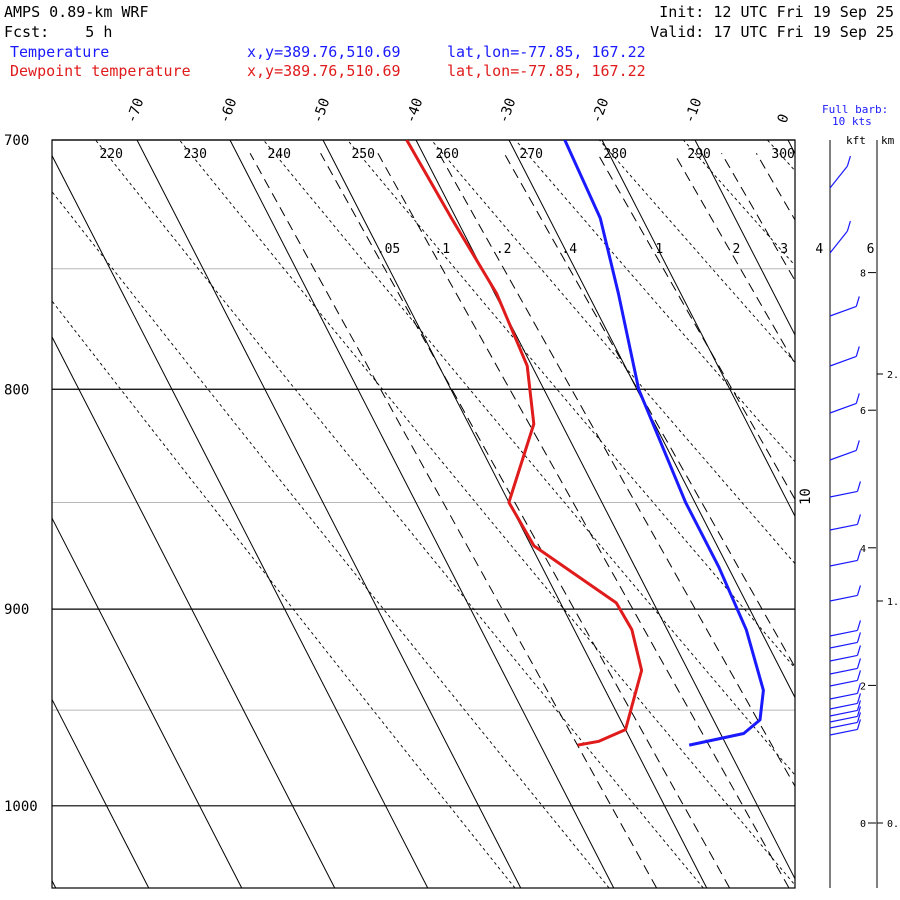  Describe the element at coordinates (601, 110) in the screenshot. I see `temperature-tick-label: -20` at that location.